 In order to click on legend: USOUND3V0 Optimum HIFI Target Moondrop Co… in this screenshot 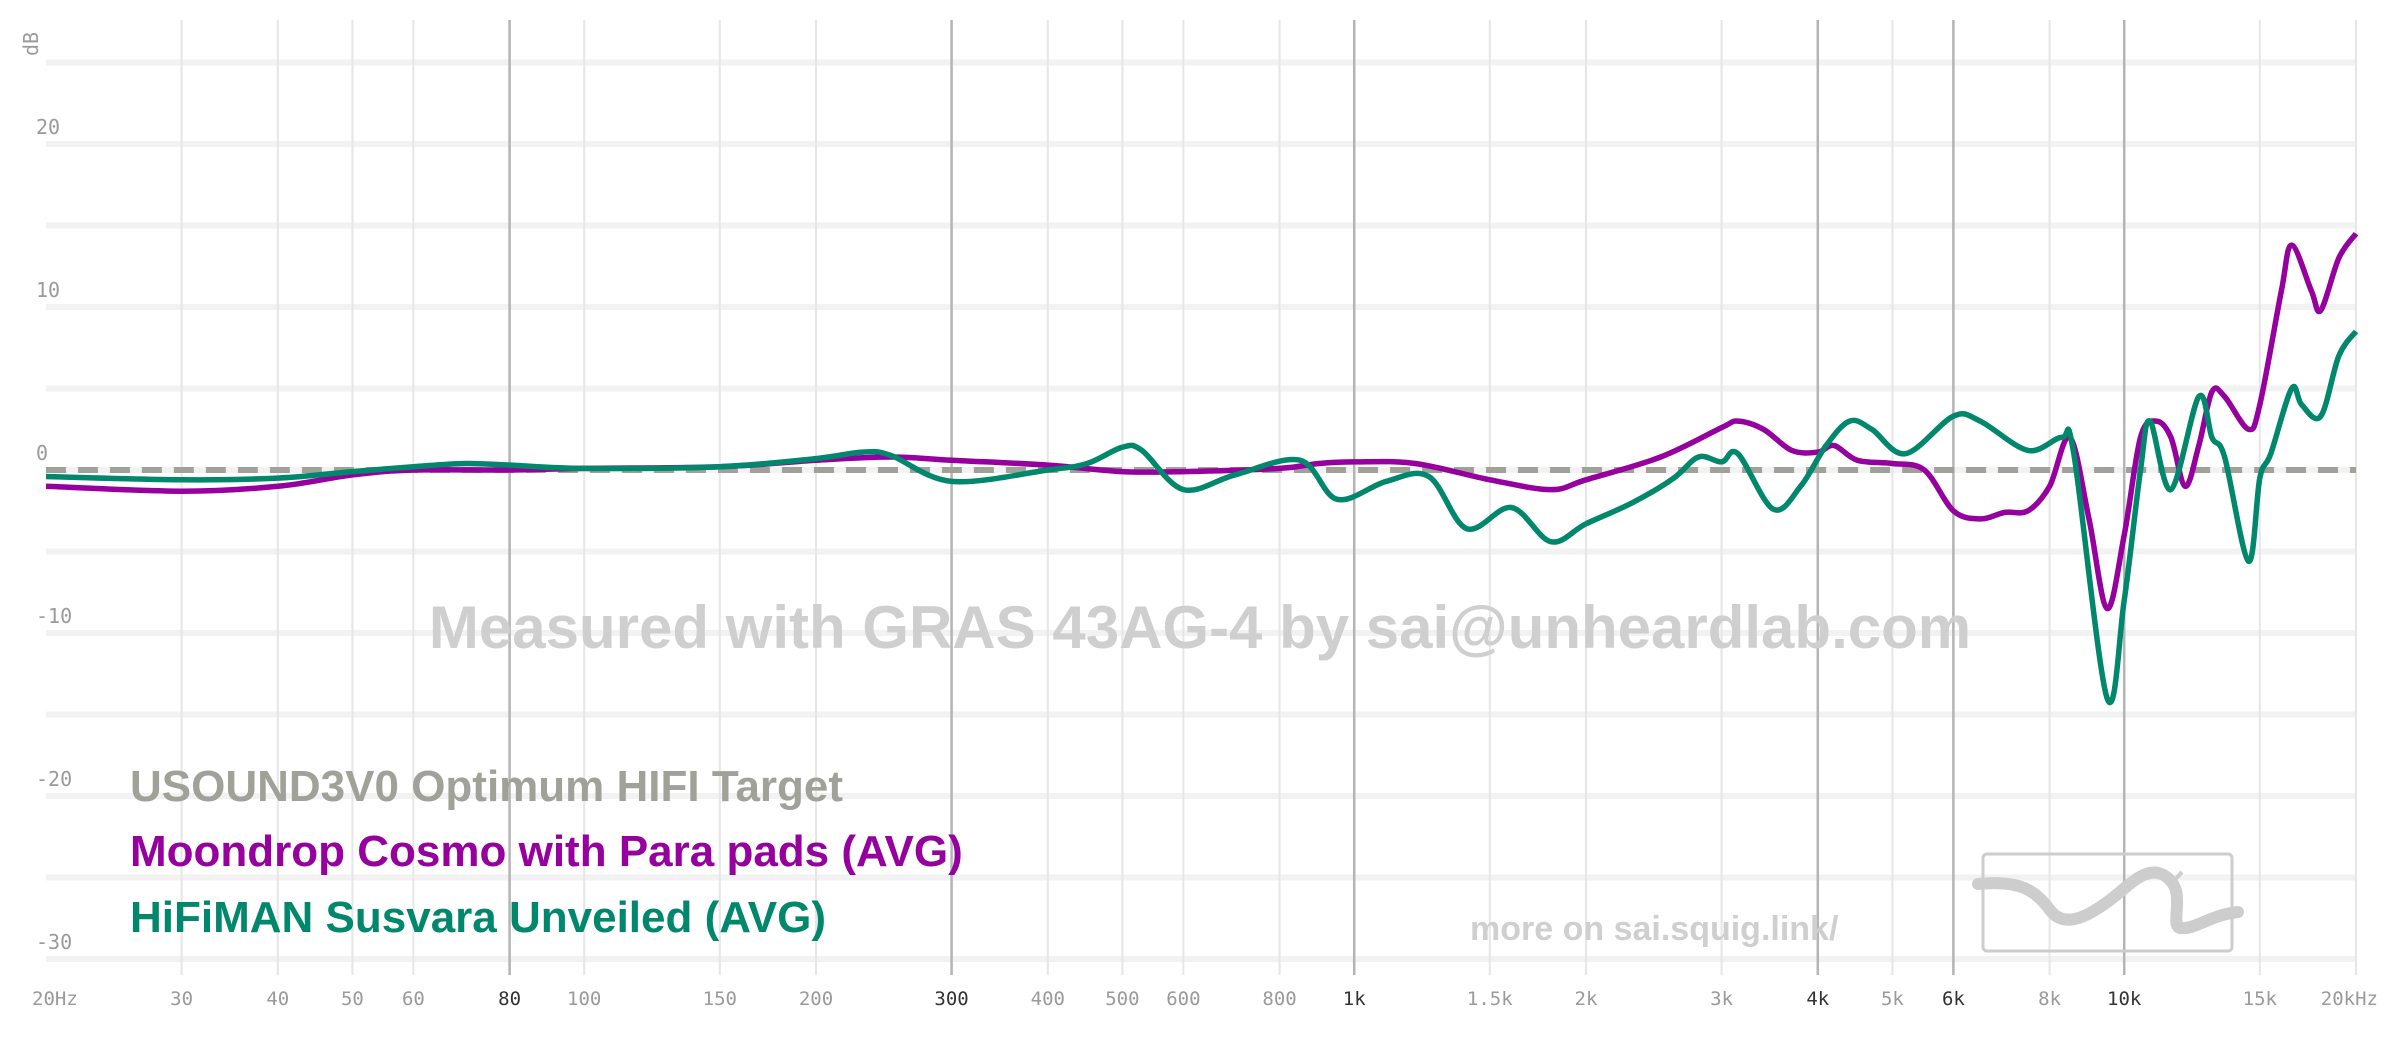, I will do `click(546, 852)`.